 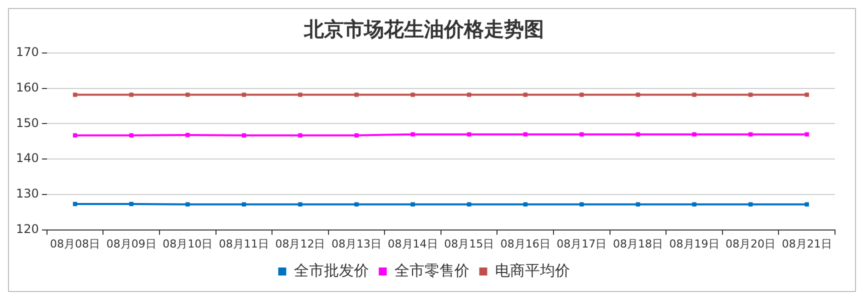 What do you see at coordinates (413, 243) in the screenshot?
I see `x-tick-label: 08月14日` at bounding box center [413, 243].